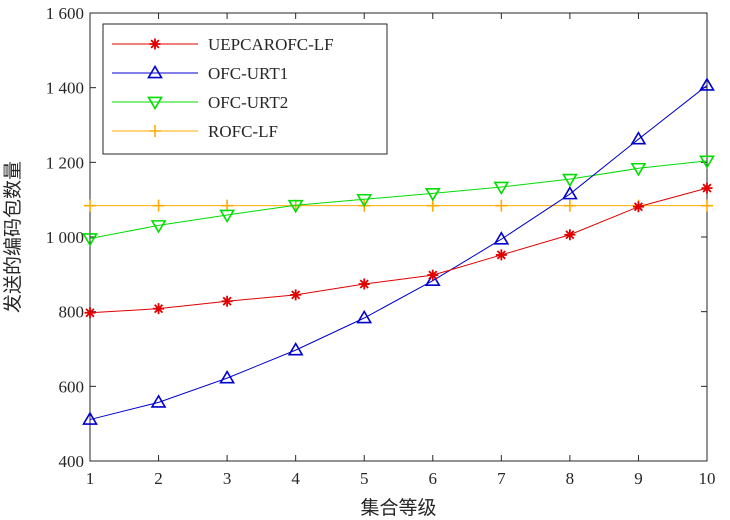  What do you see at coordinates (200, 73) in the screenshot?
I see `legend-item-ofc-urt1: OFC-URT1` at bounding box center [200, 73].